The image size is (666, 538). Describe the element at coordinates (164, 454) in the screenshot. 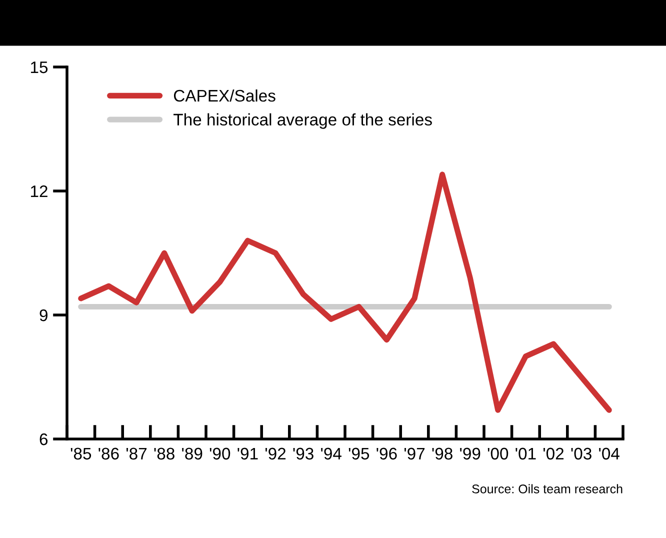

I see `x-tick-label: '88` at that location.